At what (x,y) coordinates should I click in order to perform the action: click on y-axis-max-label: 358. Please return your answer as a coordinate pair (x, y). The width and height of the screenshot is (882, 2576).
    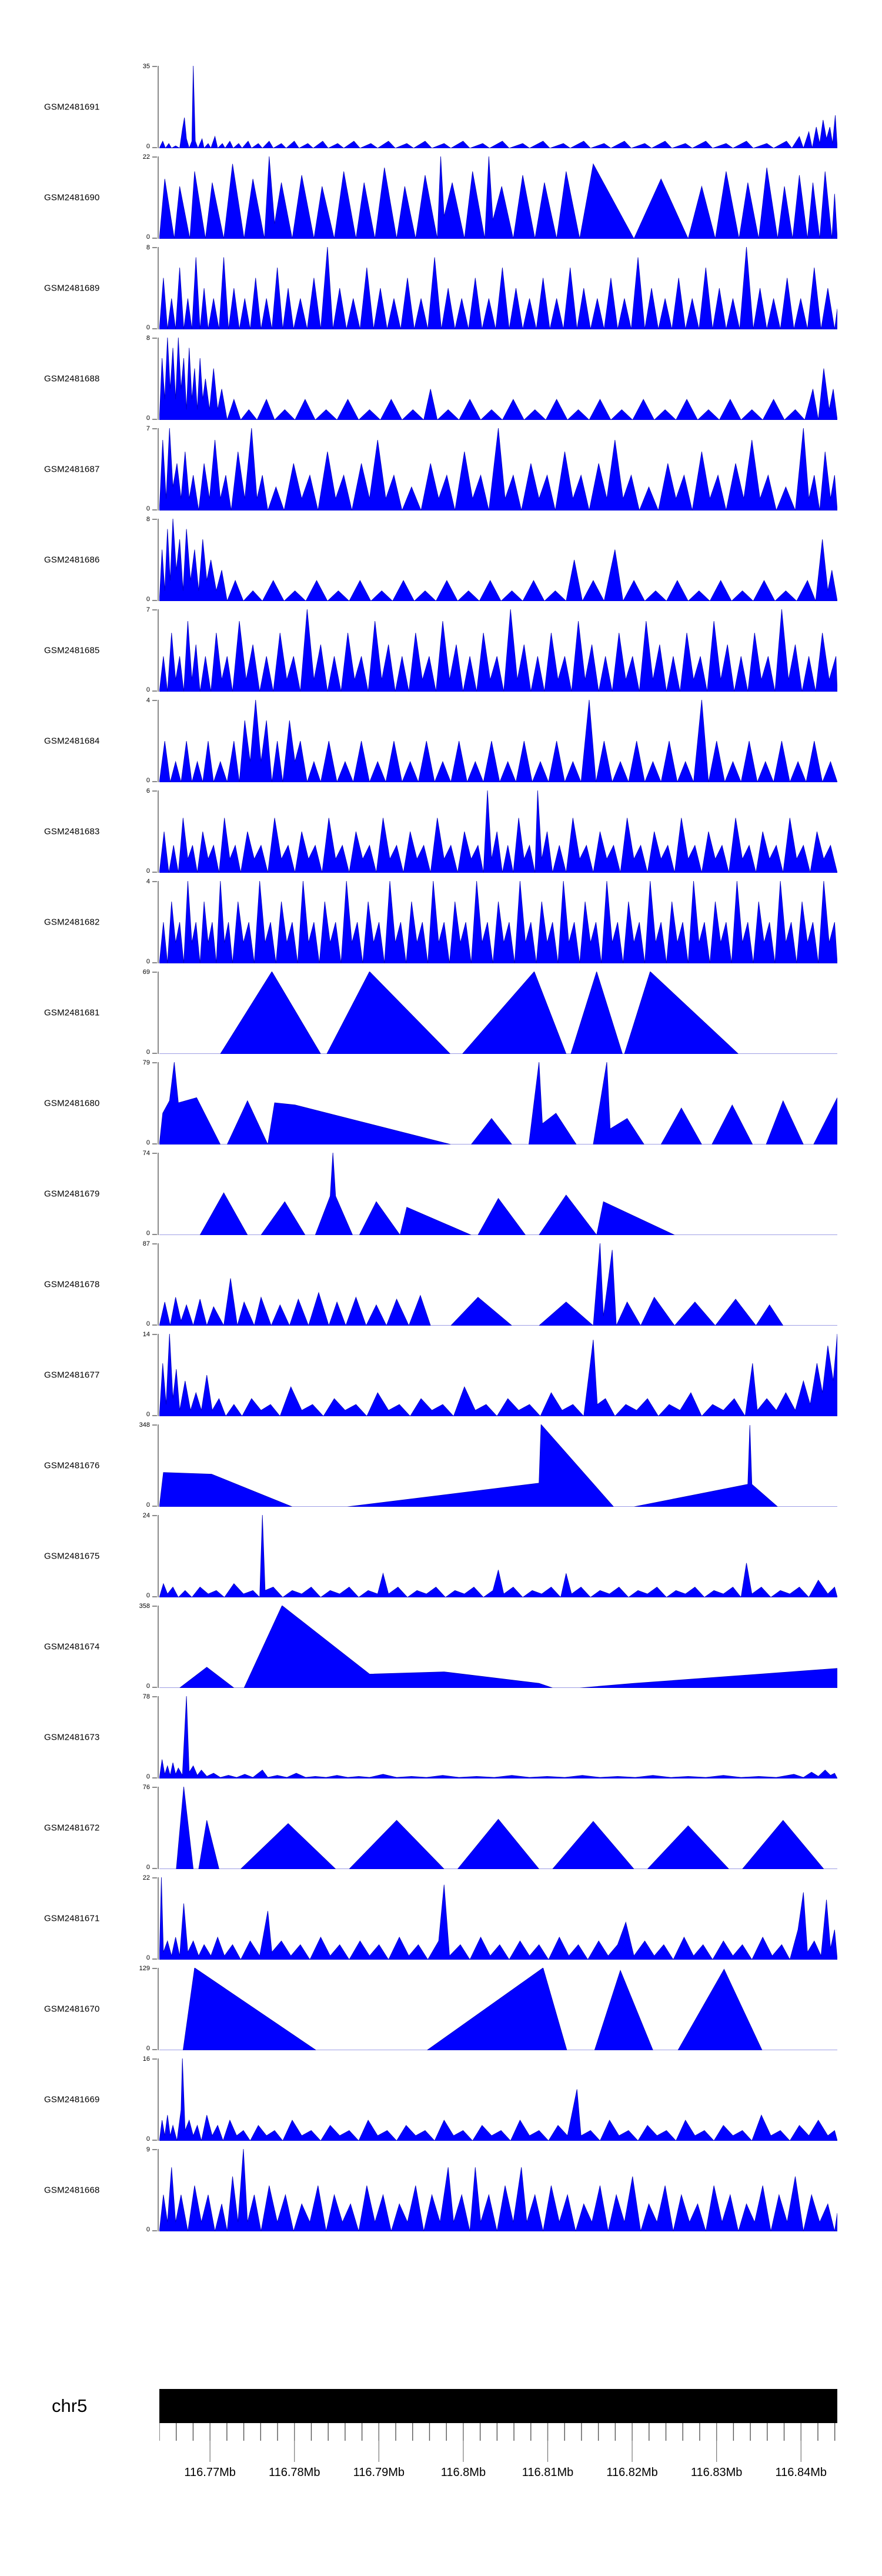
    Looking at the image, I should click on (144, 1606).